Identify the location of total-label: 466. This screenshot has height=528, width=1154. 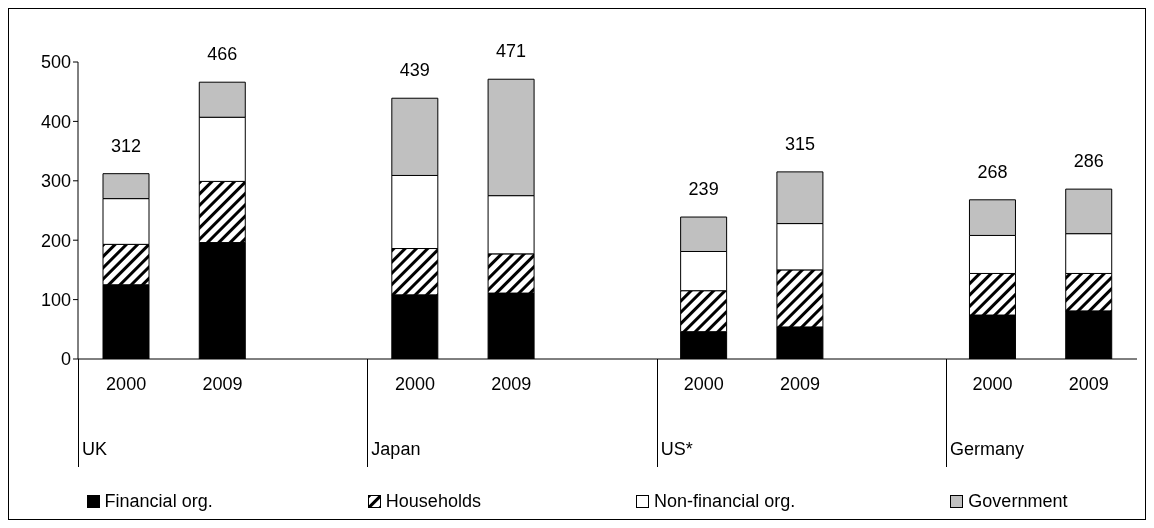
(222, 54).